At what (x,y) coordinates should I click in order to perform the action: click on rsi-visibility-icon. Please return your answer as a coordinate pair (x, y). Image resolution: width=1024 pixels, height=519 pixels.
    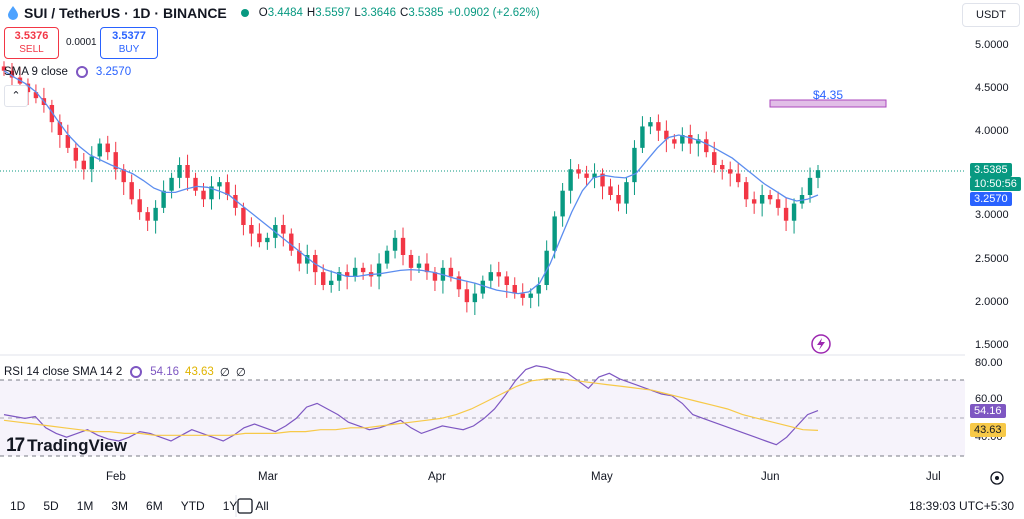
    Looking at the image, I should click on (136, 372).